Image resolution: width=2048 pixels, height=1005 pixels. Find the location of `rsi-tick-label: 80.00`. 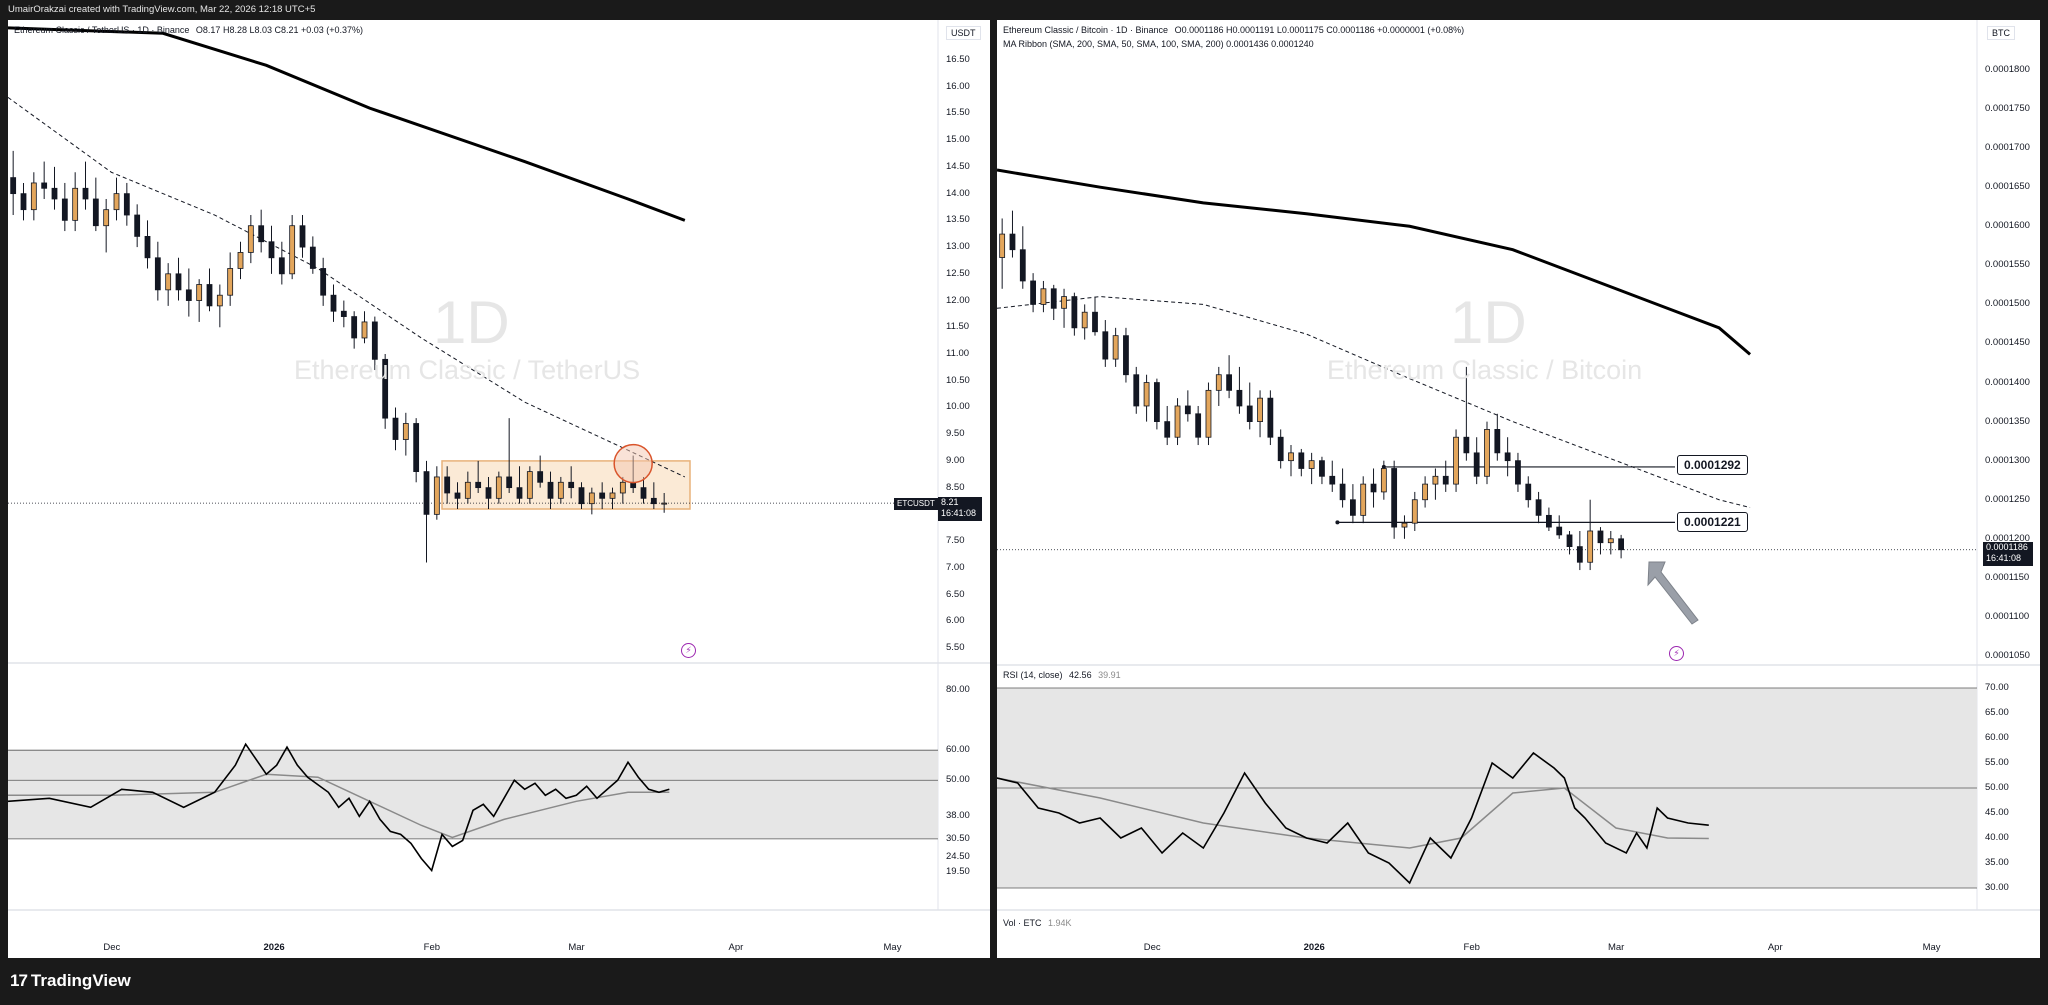

rsi-tick-label: 80.00 is located at coordinates (958, 689).